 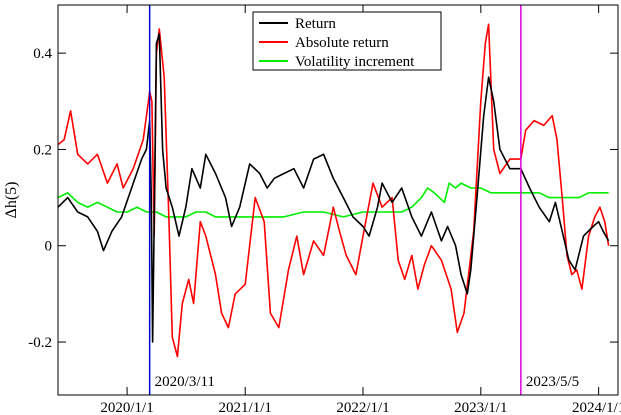 What do you see at coordinates (362, 407) in the screenshot?
I see `x-tick-label: 2022/1/1` at bounding box center [362, 407].